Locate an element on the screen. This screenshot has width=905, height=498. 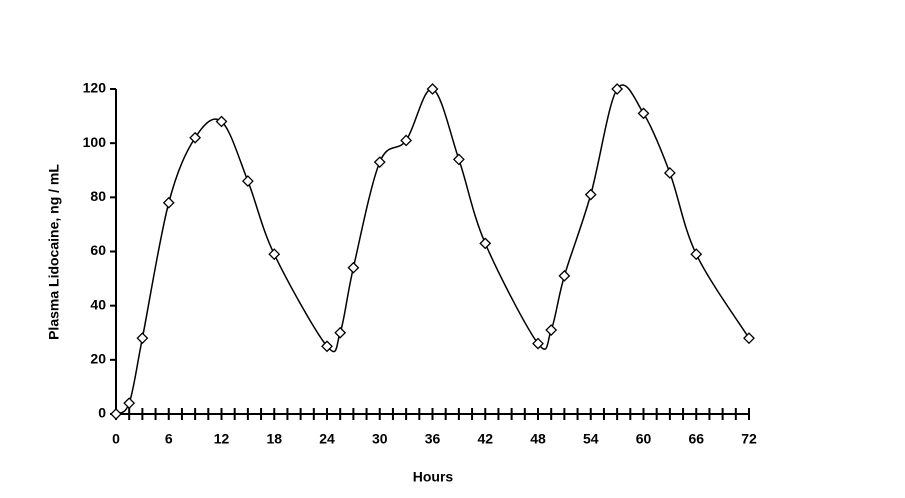
x-tick-label: 0 is located at coordinates (116, 439).